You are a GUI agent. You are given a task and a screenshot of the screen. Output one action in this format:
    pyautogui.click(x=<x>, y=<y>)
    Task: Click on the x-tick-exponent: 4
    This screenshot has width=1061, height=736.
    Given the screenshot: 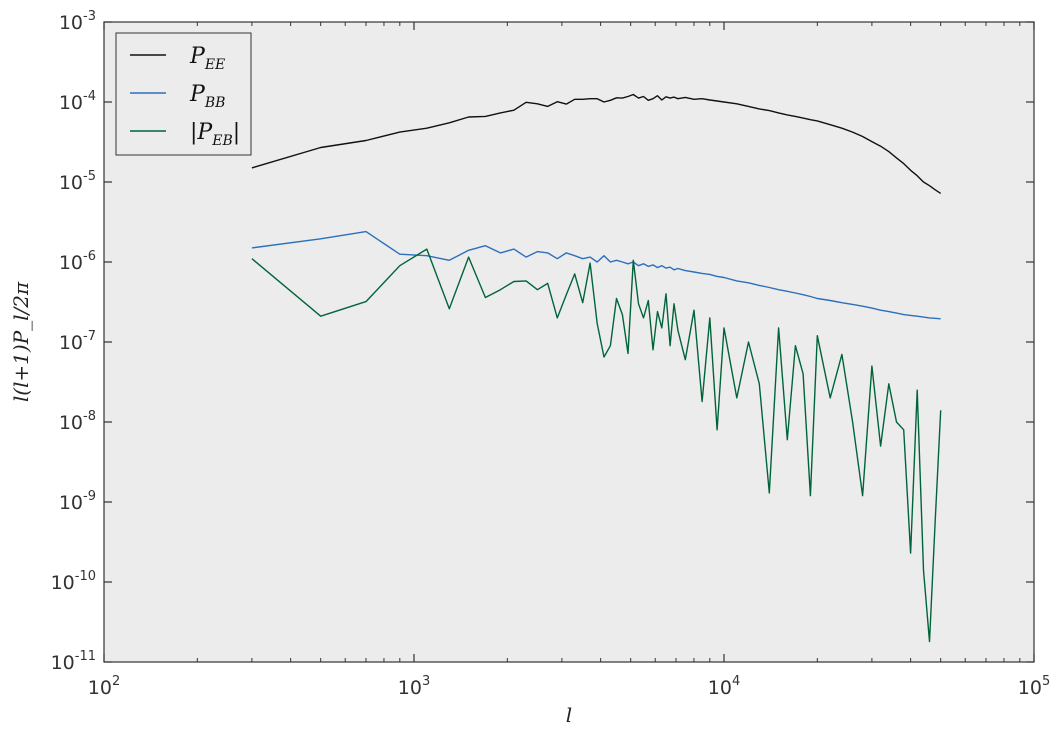 What is the action you would take?
    pyautogui.click(x=736, y=681)
    